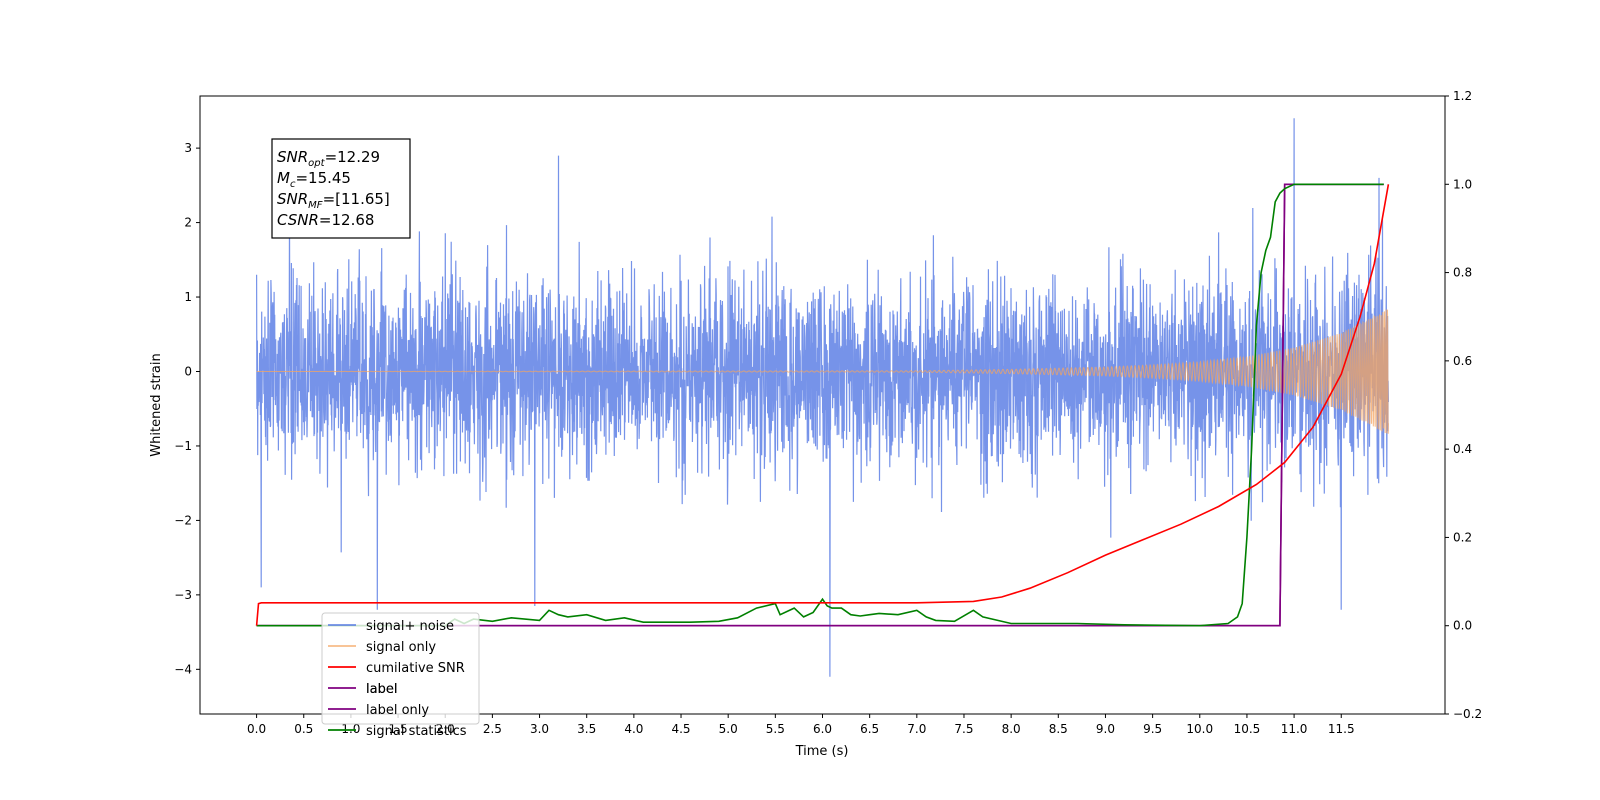 This screenshot has height=800, width=1600. Describe the element at coordinates (401, 647) in the screenshot. I see `legend-label: signal only` at that location.